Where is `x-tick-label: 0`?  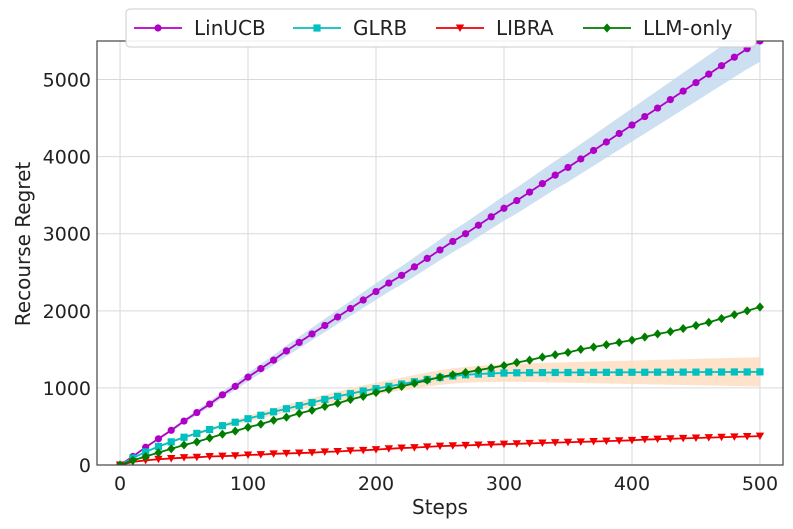 x-tick-label: 0 is located at coordinates (120, 484).